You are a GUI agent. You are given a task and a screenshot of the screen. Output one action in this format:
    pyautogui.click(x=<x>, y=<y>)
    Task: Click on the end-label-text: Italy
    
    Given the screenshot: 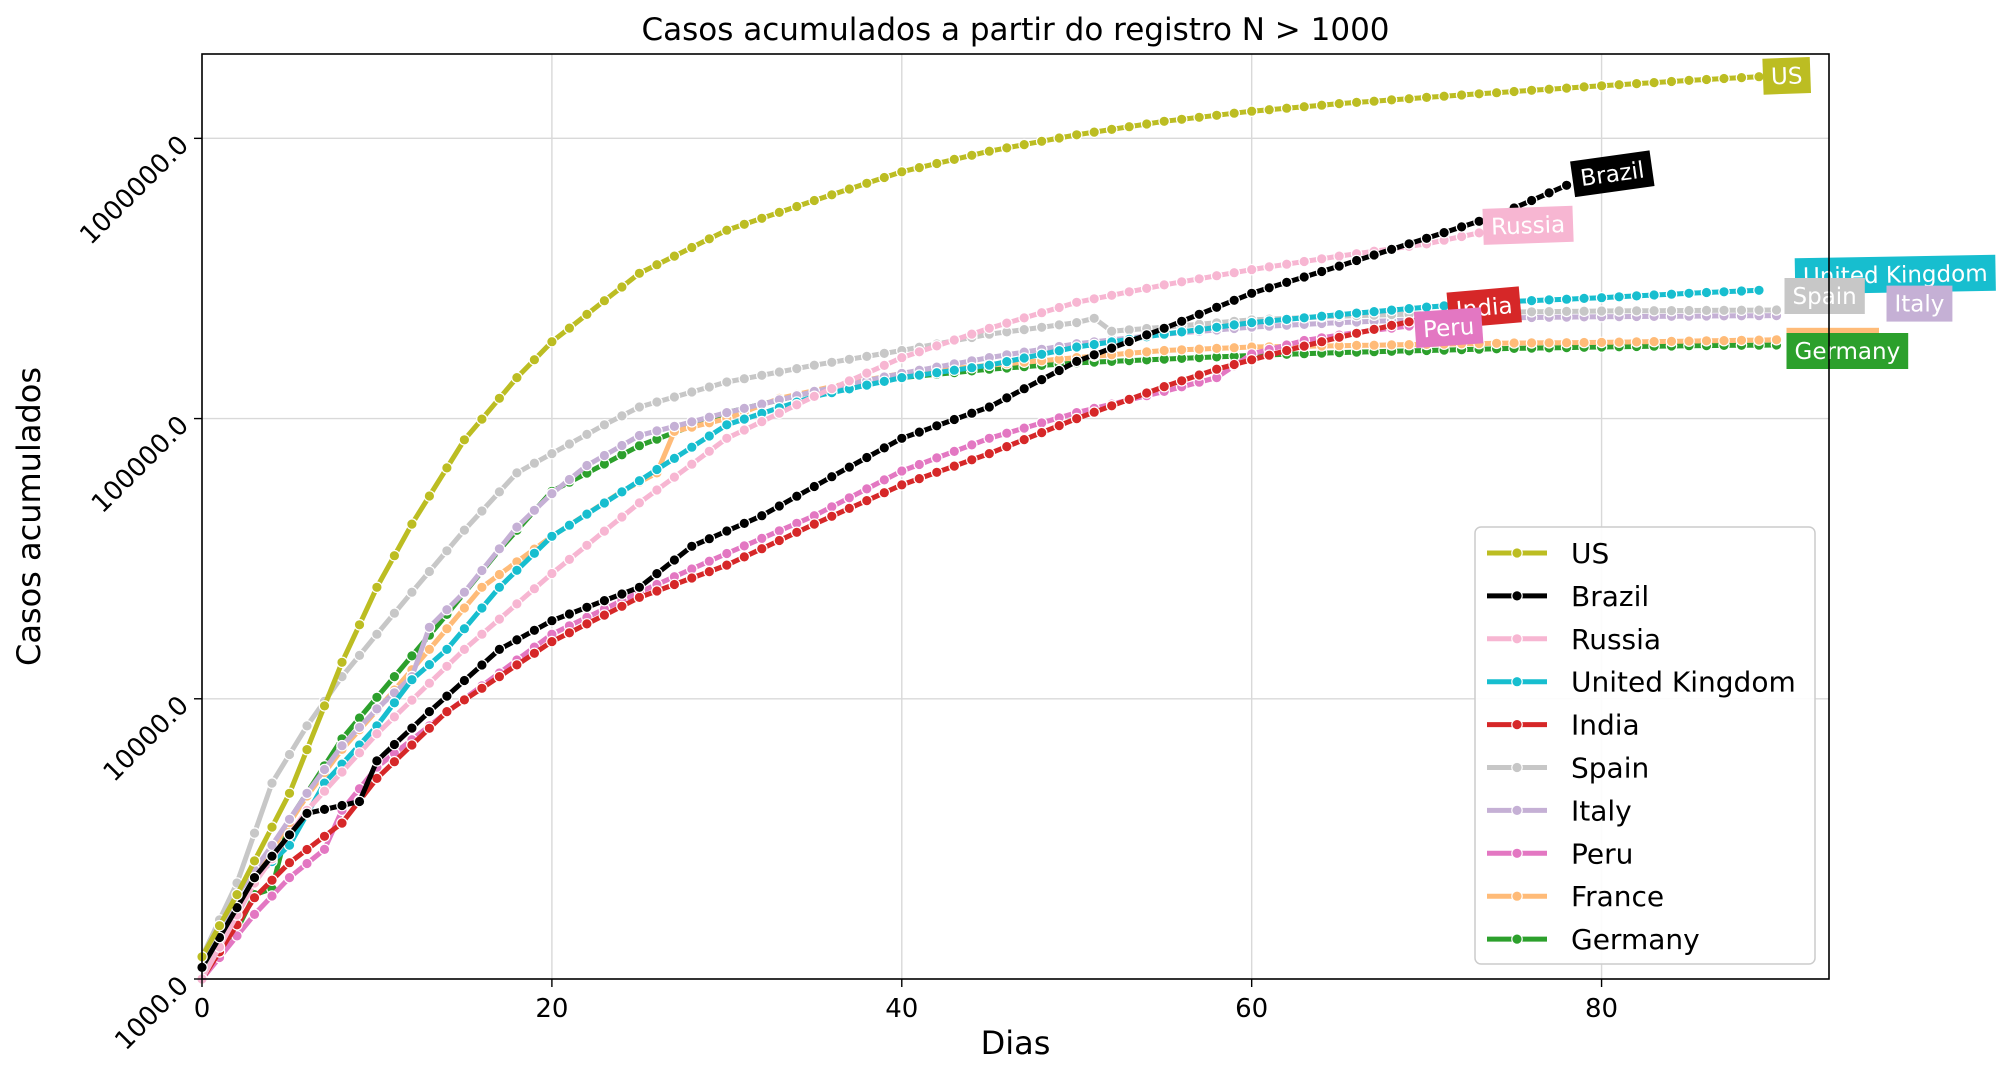 What is the action you would take?
    pyautogui.click(x=1920, y=305)
    